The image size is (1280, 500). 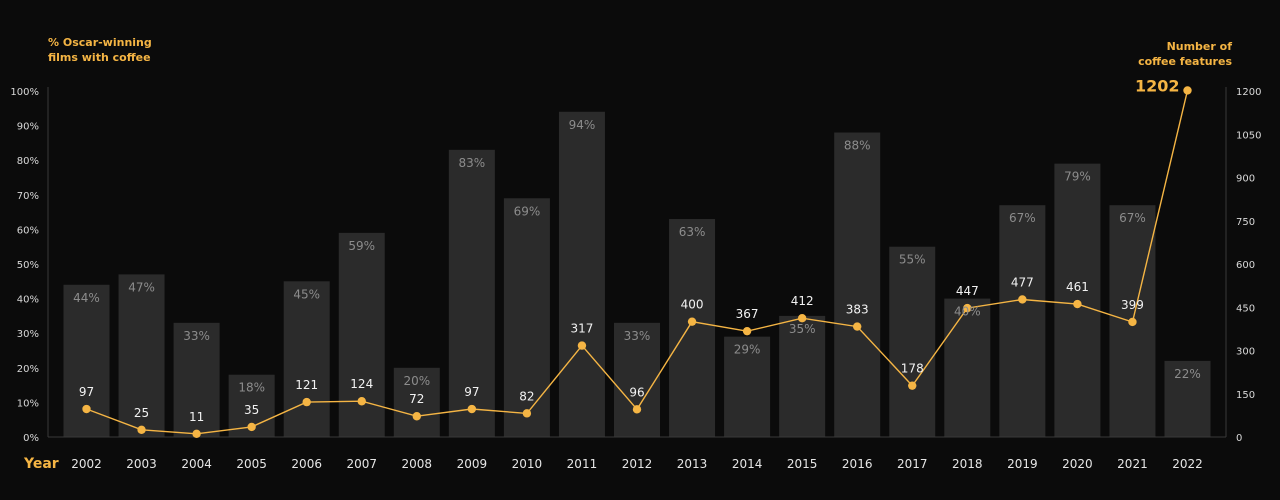 What do you see at coordinates (28, 403) in the screenshot?
I see `left-tick-label: 10%` at bounding box center [28, 403].